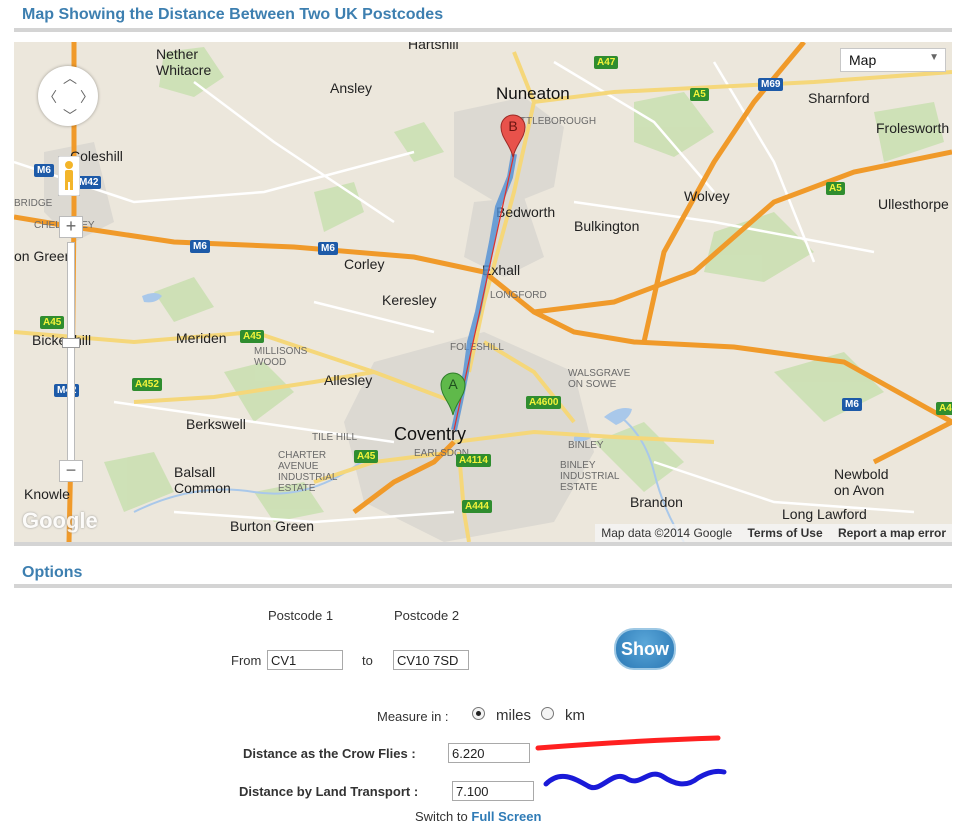 Image resolution: width=974 pixels, height=831 pixels. What do you see at coordinates (483, 586) in the screenshot?
I see `options-divider` at bounding box center [483, 586].